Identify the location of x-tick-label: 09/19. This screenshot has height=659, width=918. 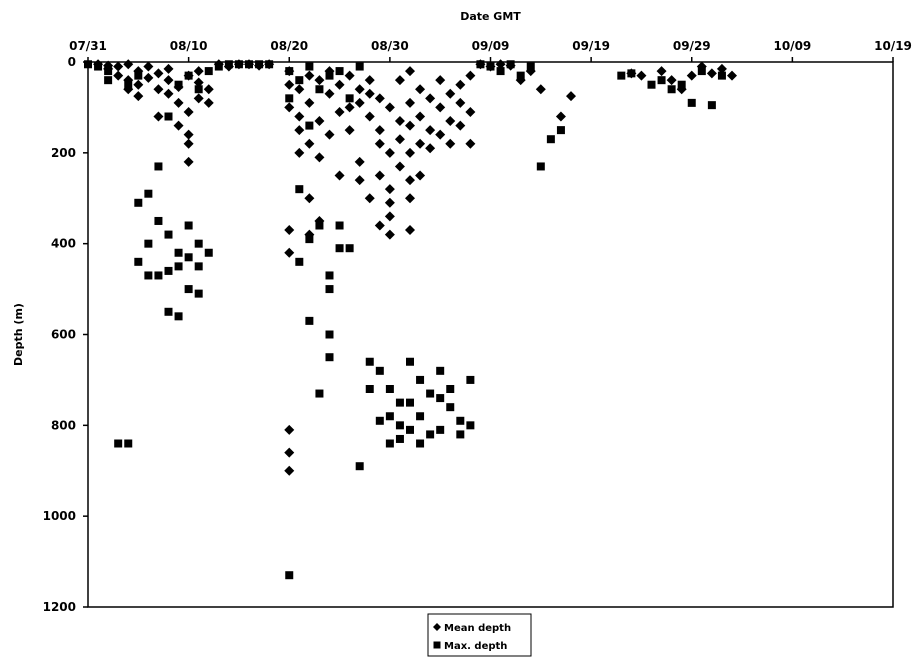
(591, 46).